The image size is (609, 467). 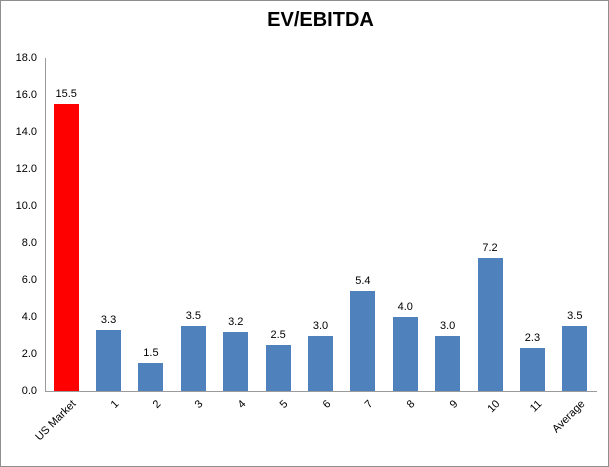 What do you see at coordinates (26, 132) in the screenshot?
I see `y-axis-tick-label: 14.0` at bounding box center [26, 132].